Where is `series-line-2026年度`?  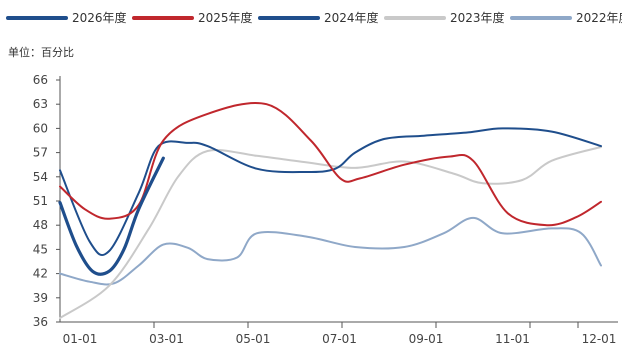 series-line-2026年度 is located at coordinates (111, 216).